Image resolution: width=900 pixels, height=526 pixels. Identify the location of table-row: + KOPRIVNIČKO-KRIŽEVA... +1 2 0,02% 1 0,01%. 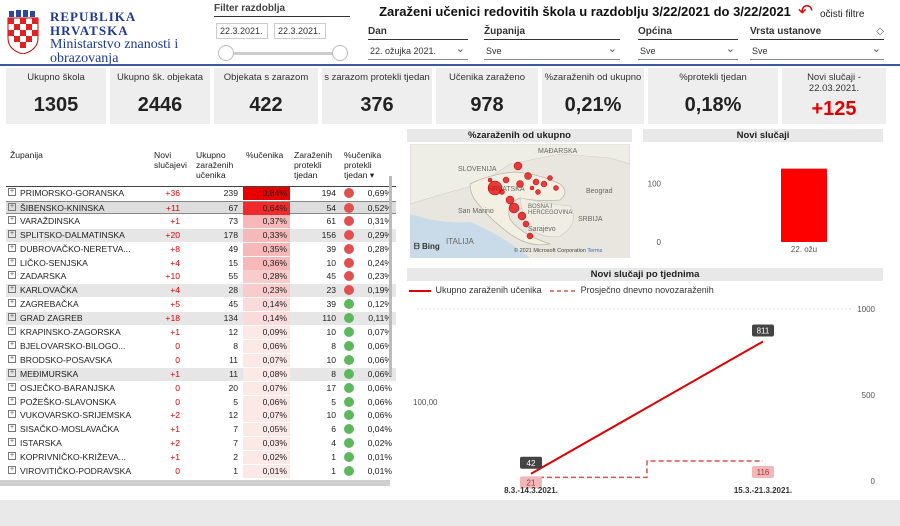
(201, 458).